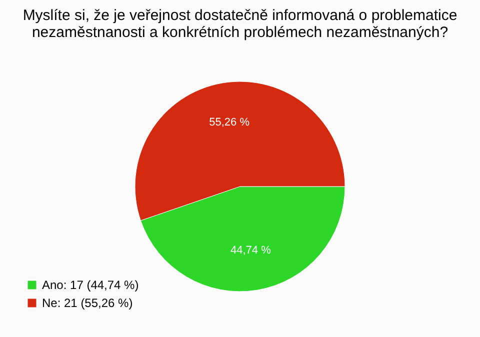 Image resolution: width=480 pixels, height=337 pixels. What do you see at coordinates (251, 250) in the screenshot?
I see `data-label: 44,74 %` at bounding box center [251, 250].